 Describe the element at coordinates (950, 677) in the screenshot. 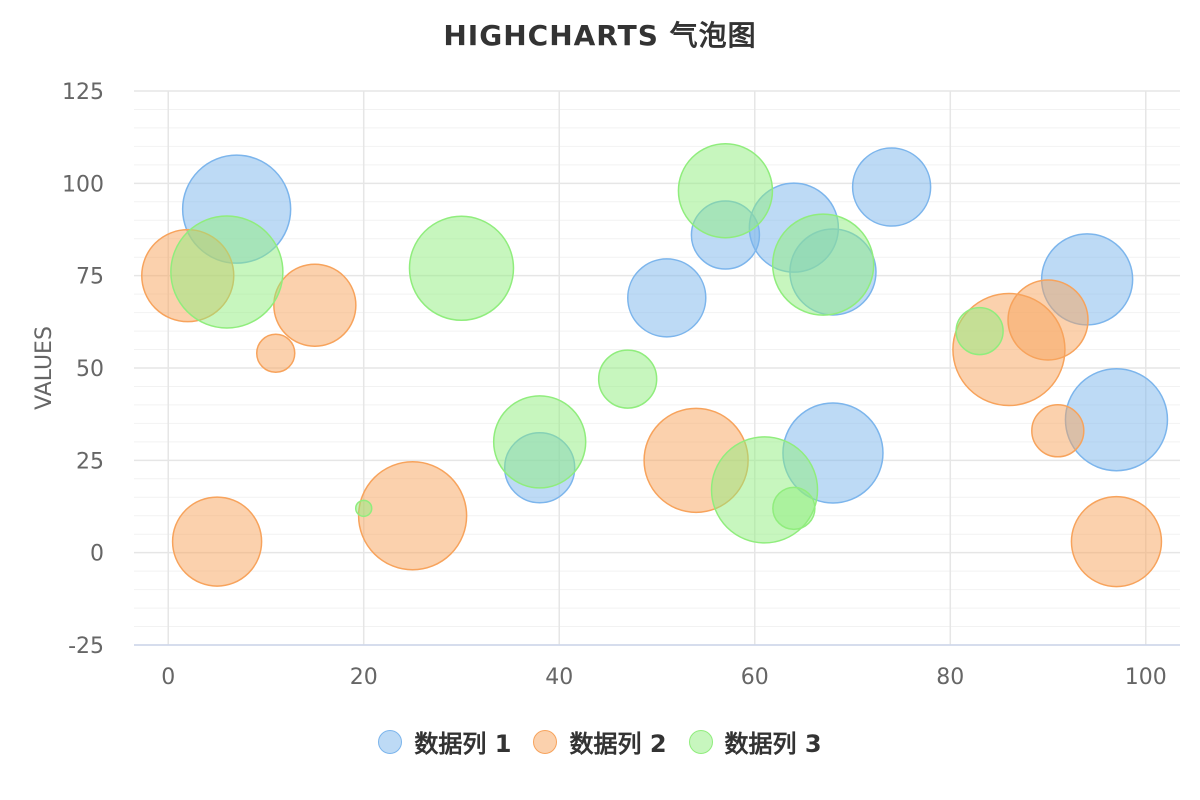

I see `x-tick-label: 80` at that location.